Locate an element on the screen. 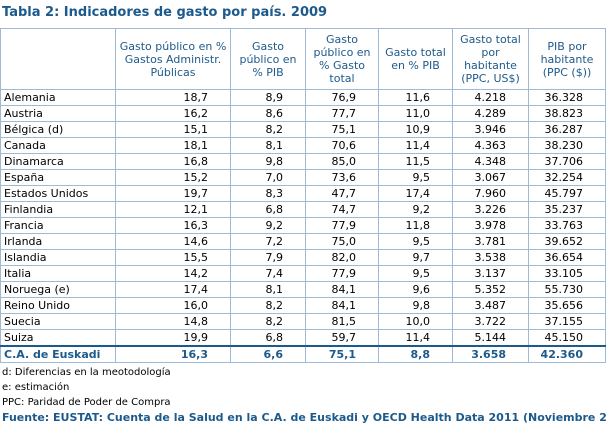  cell: 15,2 is located at coordinates (173, 177).